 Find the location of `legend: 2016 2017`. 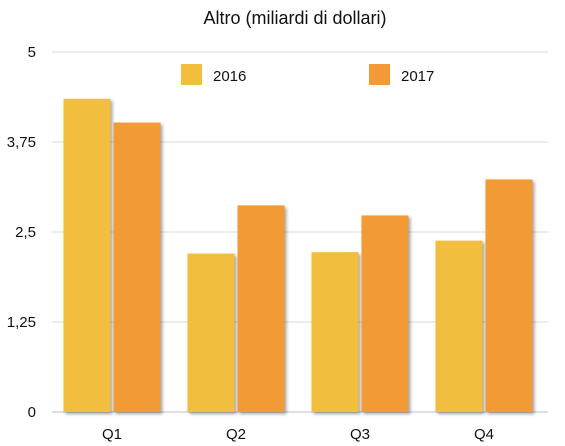

legend: 2016 2017 is located at coordinates (307, 74).